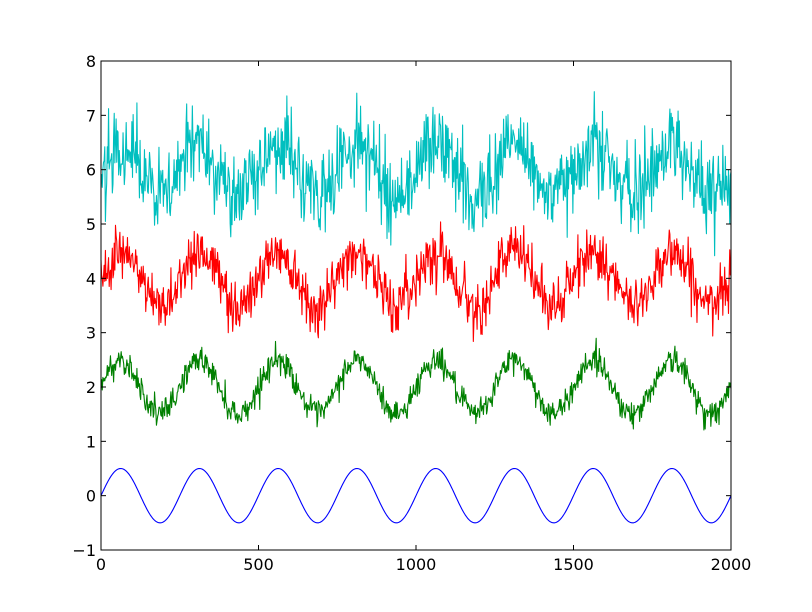 This screenshot has height=612, width=812. I want to click on y-tick-label: 4, so click(91, 278).